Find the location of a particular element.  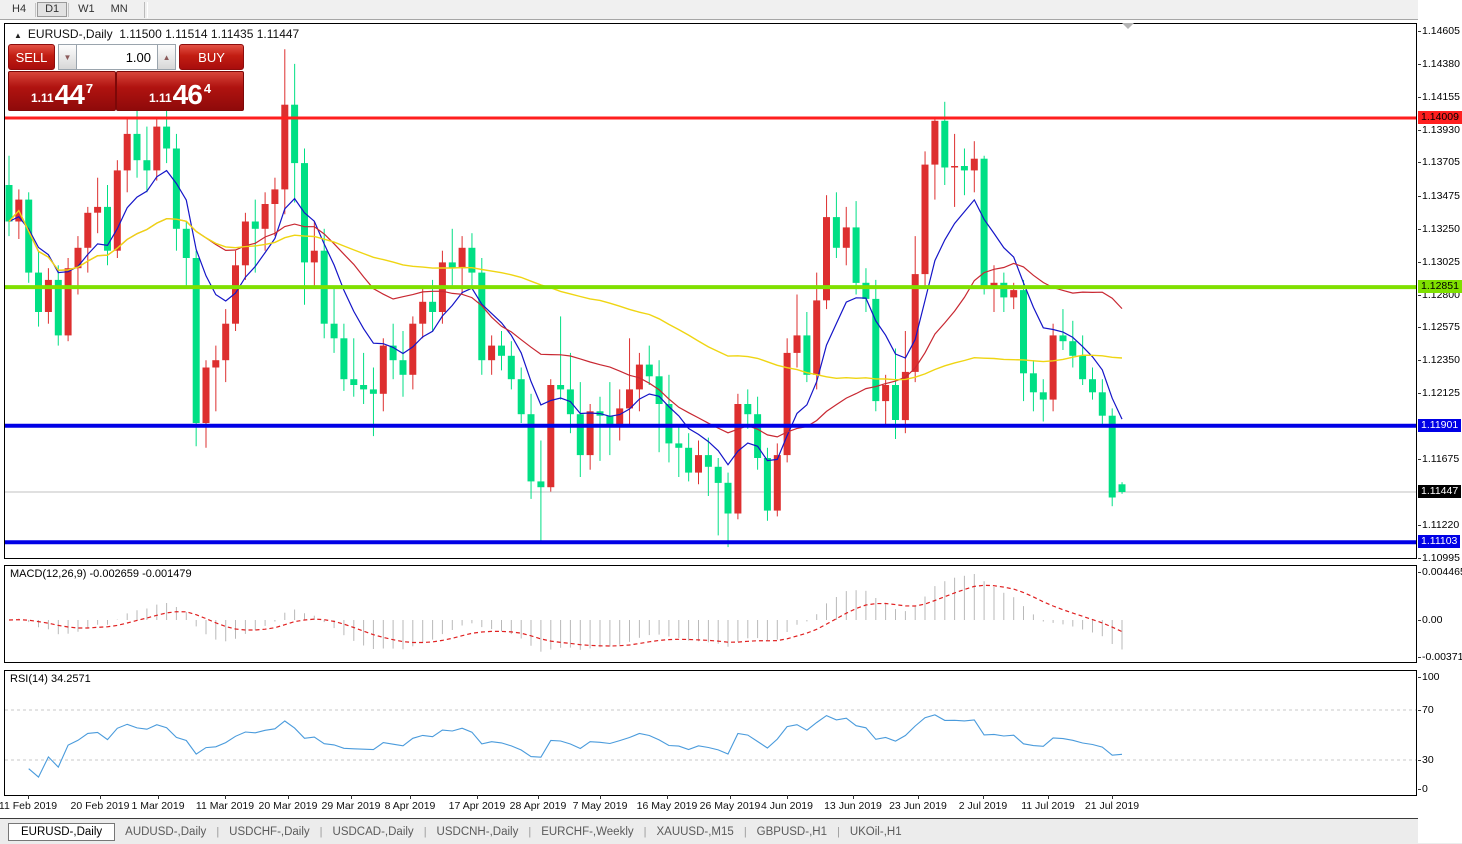

date-label: 11 Feb 2019 is located at coordinates (29, 806).